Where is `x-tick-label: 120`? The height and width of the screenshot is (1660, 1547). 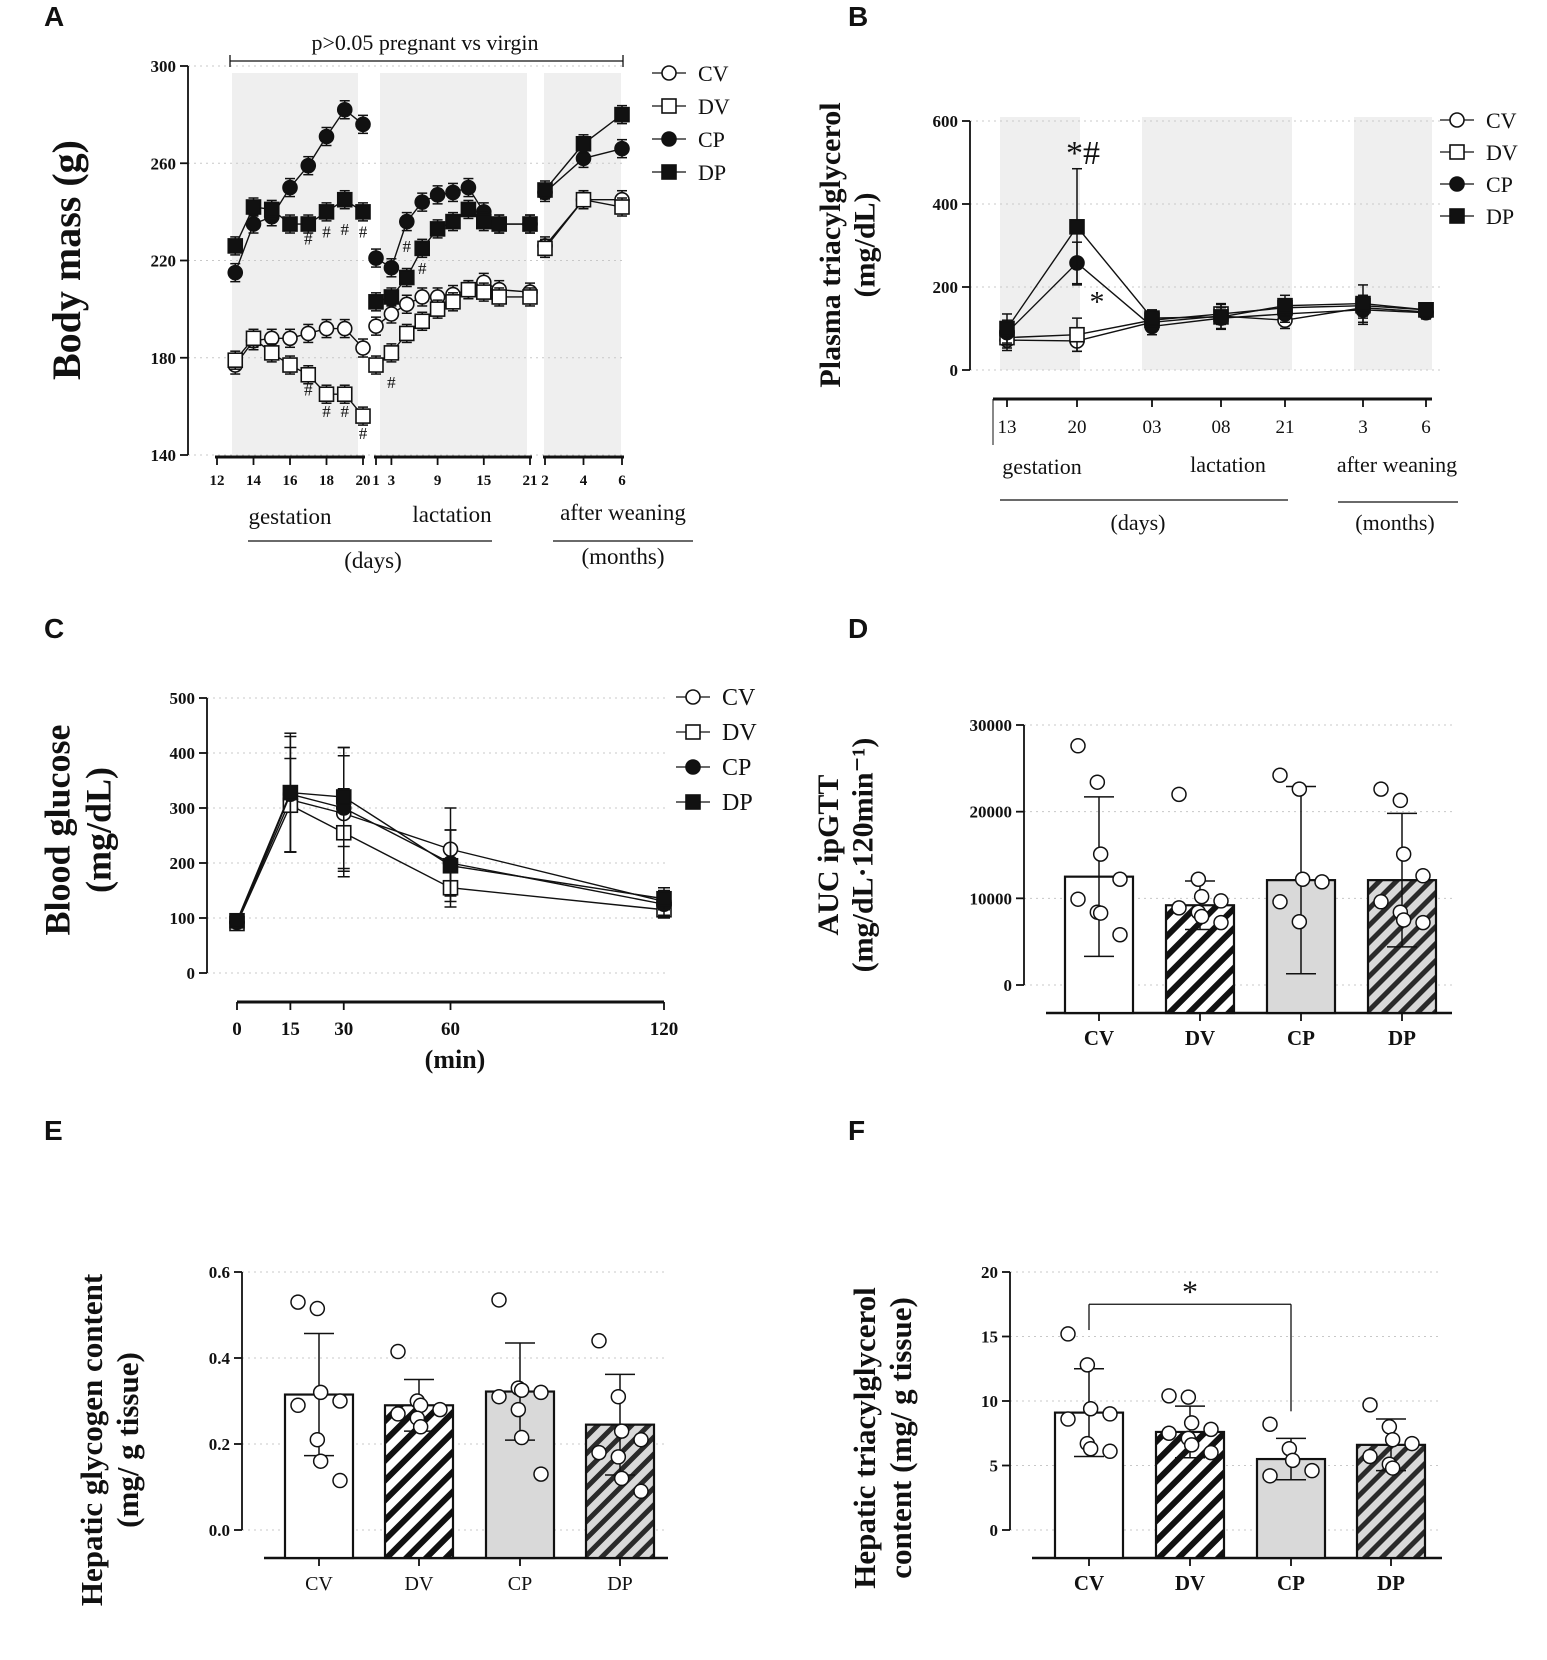
x-tick-label: 120 is located at coordinates (664, 1029).